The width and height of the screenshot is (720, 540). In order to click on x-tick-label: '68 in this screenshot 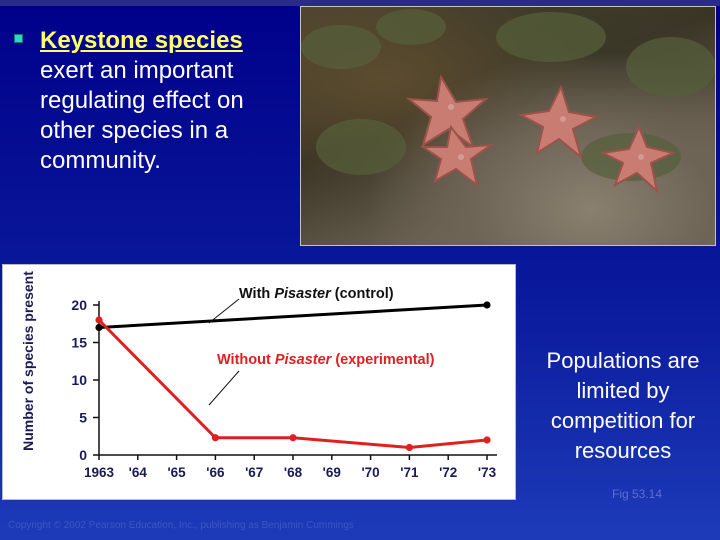, I will do `click(293, 472)`.